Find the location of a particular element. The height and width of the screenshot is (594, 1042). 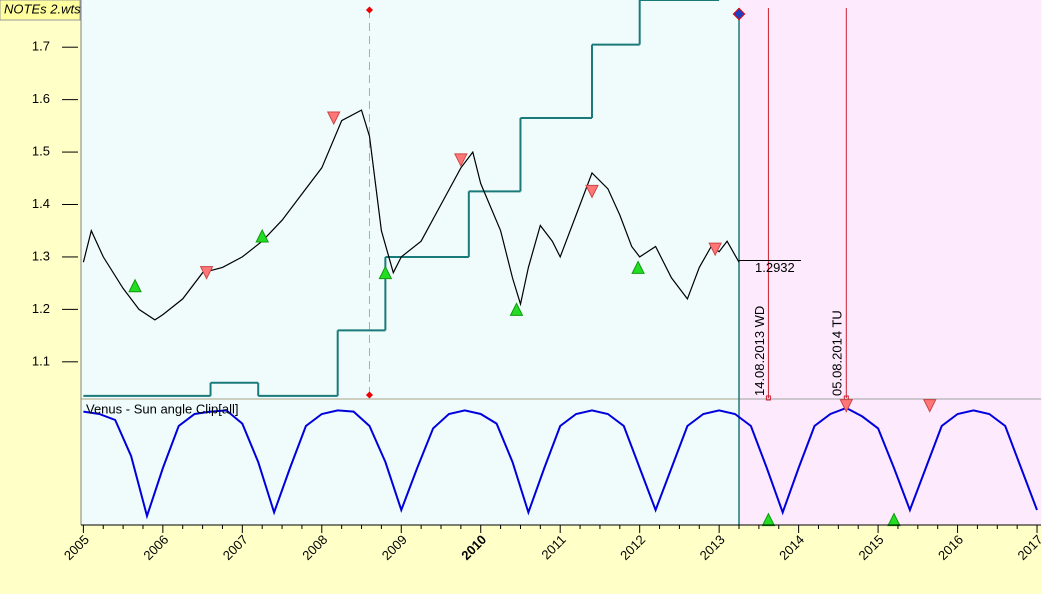

event-label: 05.08.2014 TU is located at coordinates (837, 353).